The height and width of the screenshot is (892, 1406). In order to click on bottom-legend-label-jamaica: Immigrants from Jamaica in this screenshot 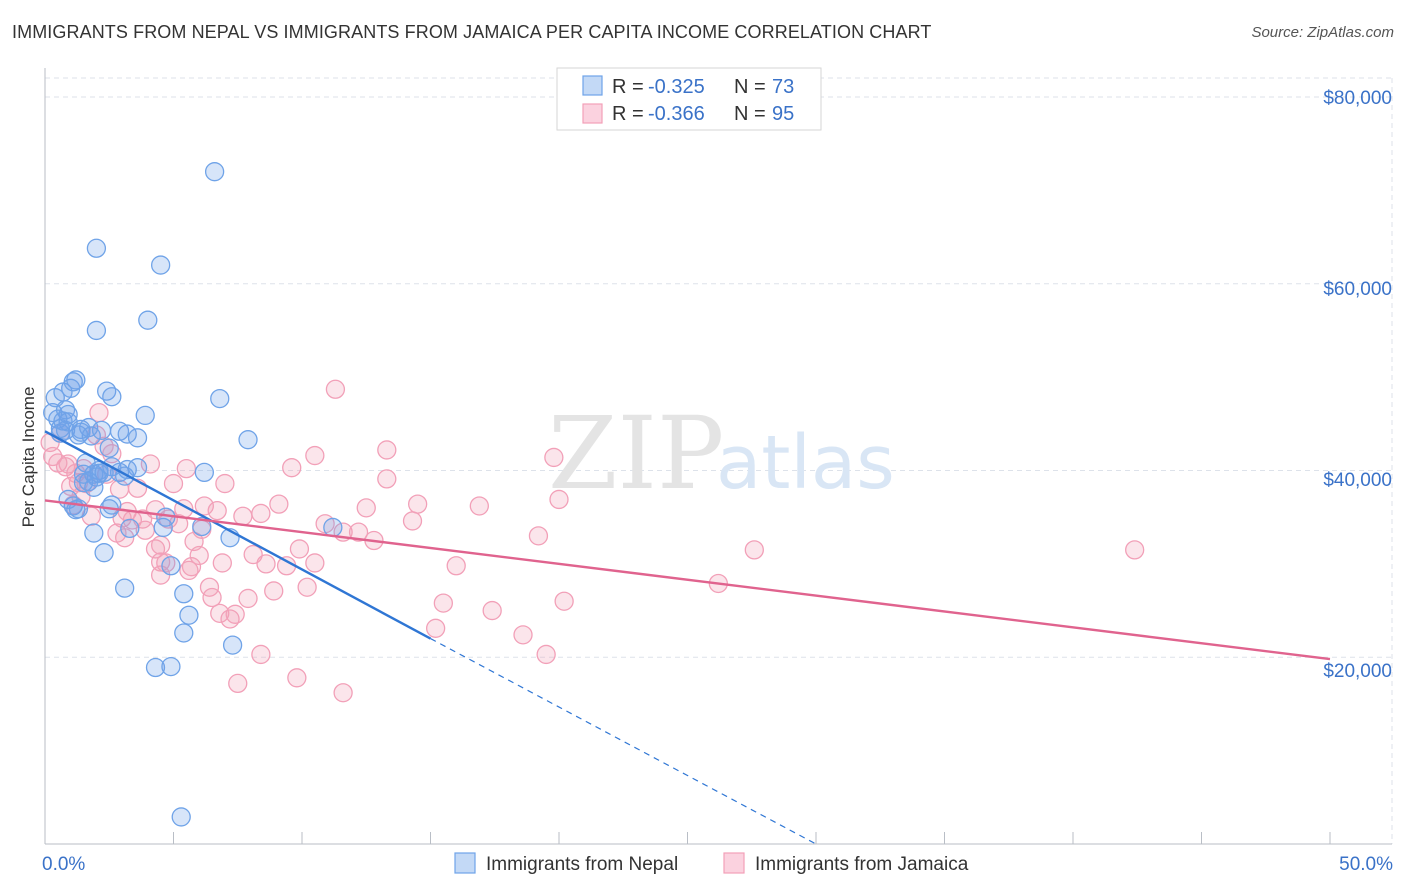, I will do `click(862, 864)`.